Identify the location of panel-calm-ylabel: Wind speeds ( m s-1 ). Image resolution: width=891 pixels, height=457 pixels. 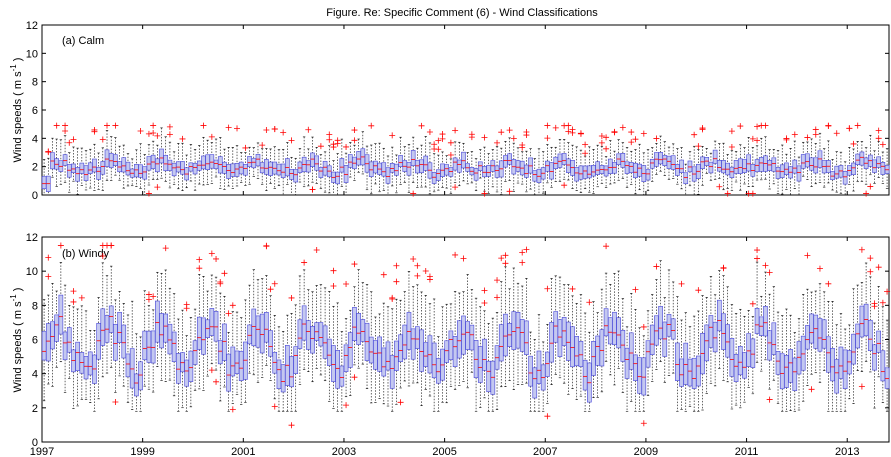
(16, 110).